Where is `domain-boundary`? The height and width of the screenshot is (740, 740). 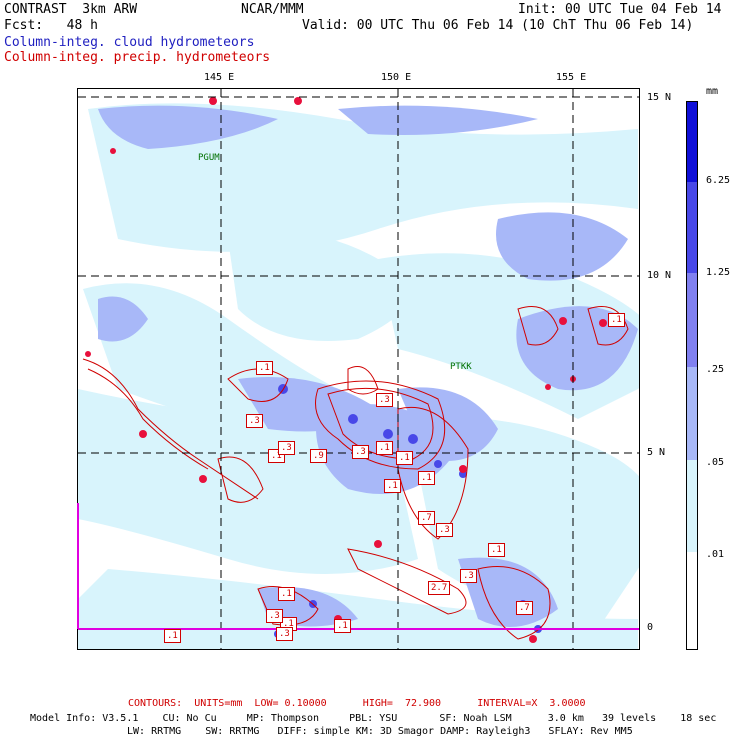
domain-boundary is located at coordinates (78, 566).